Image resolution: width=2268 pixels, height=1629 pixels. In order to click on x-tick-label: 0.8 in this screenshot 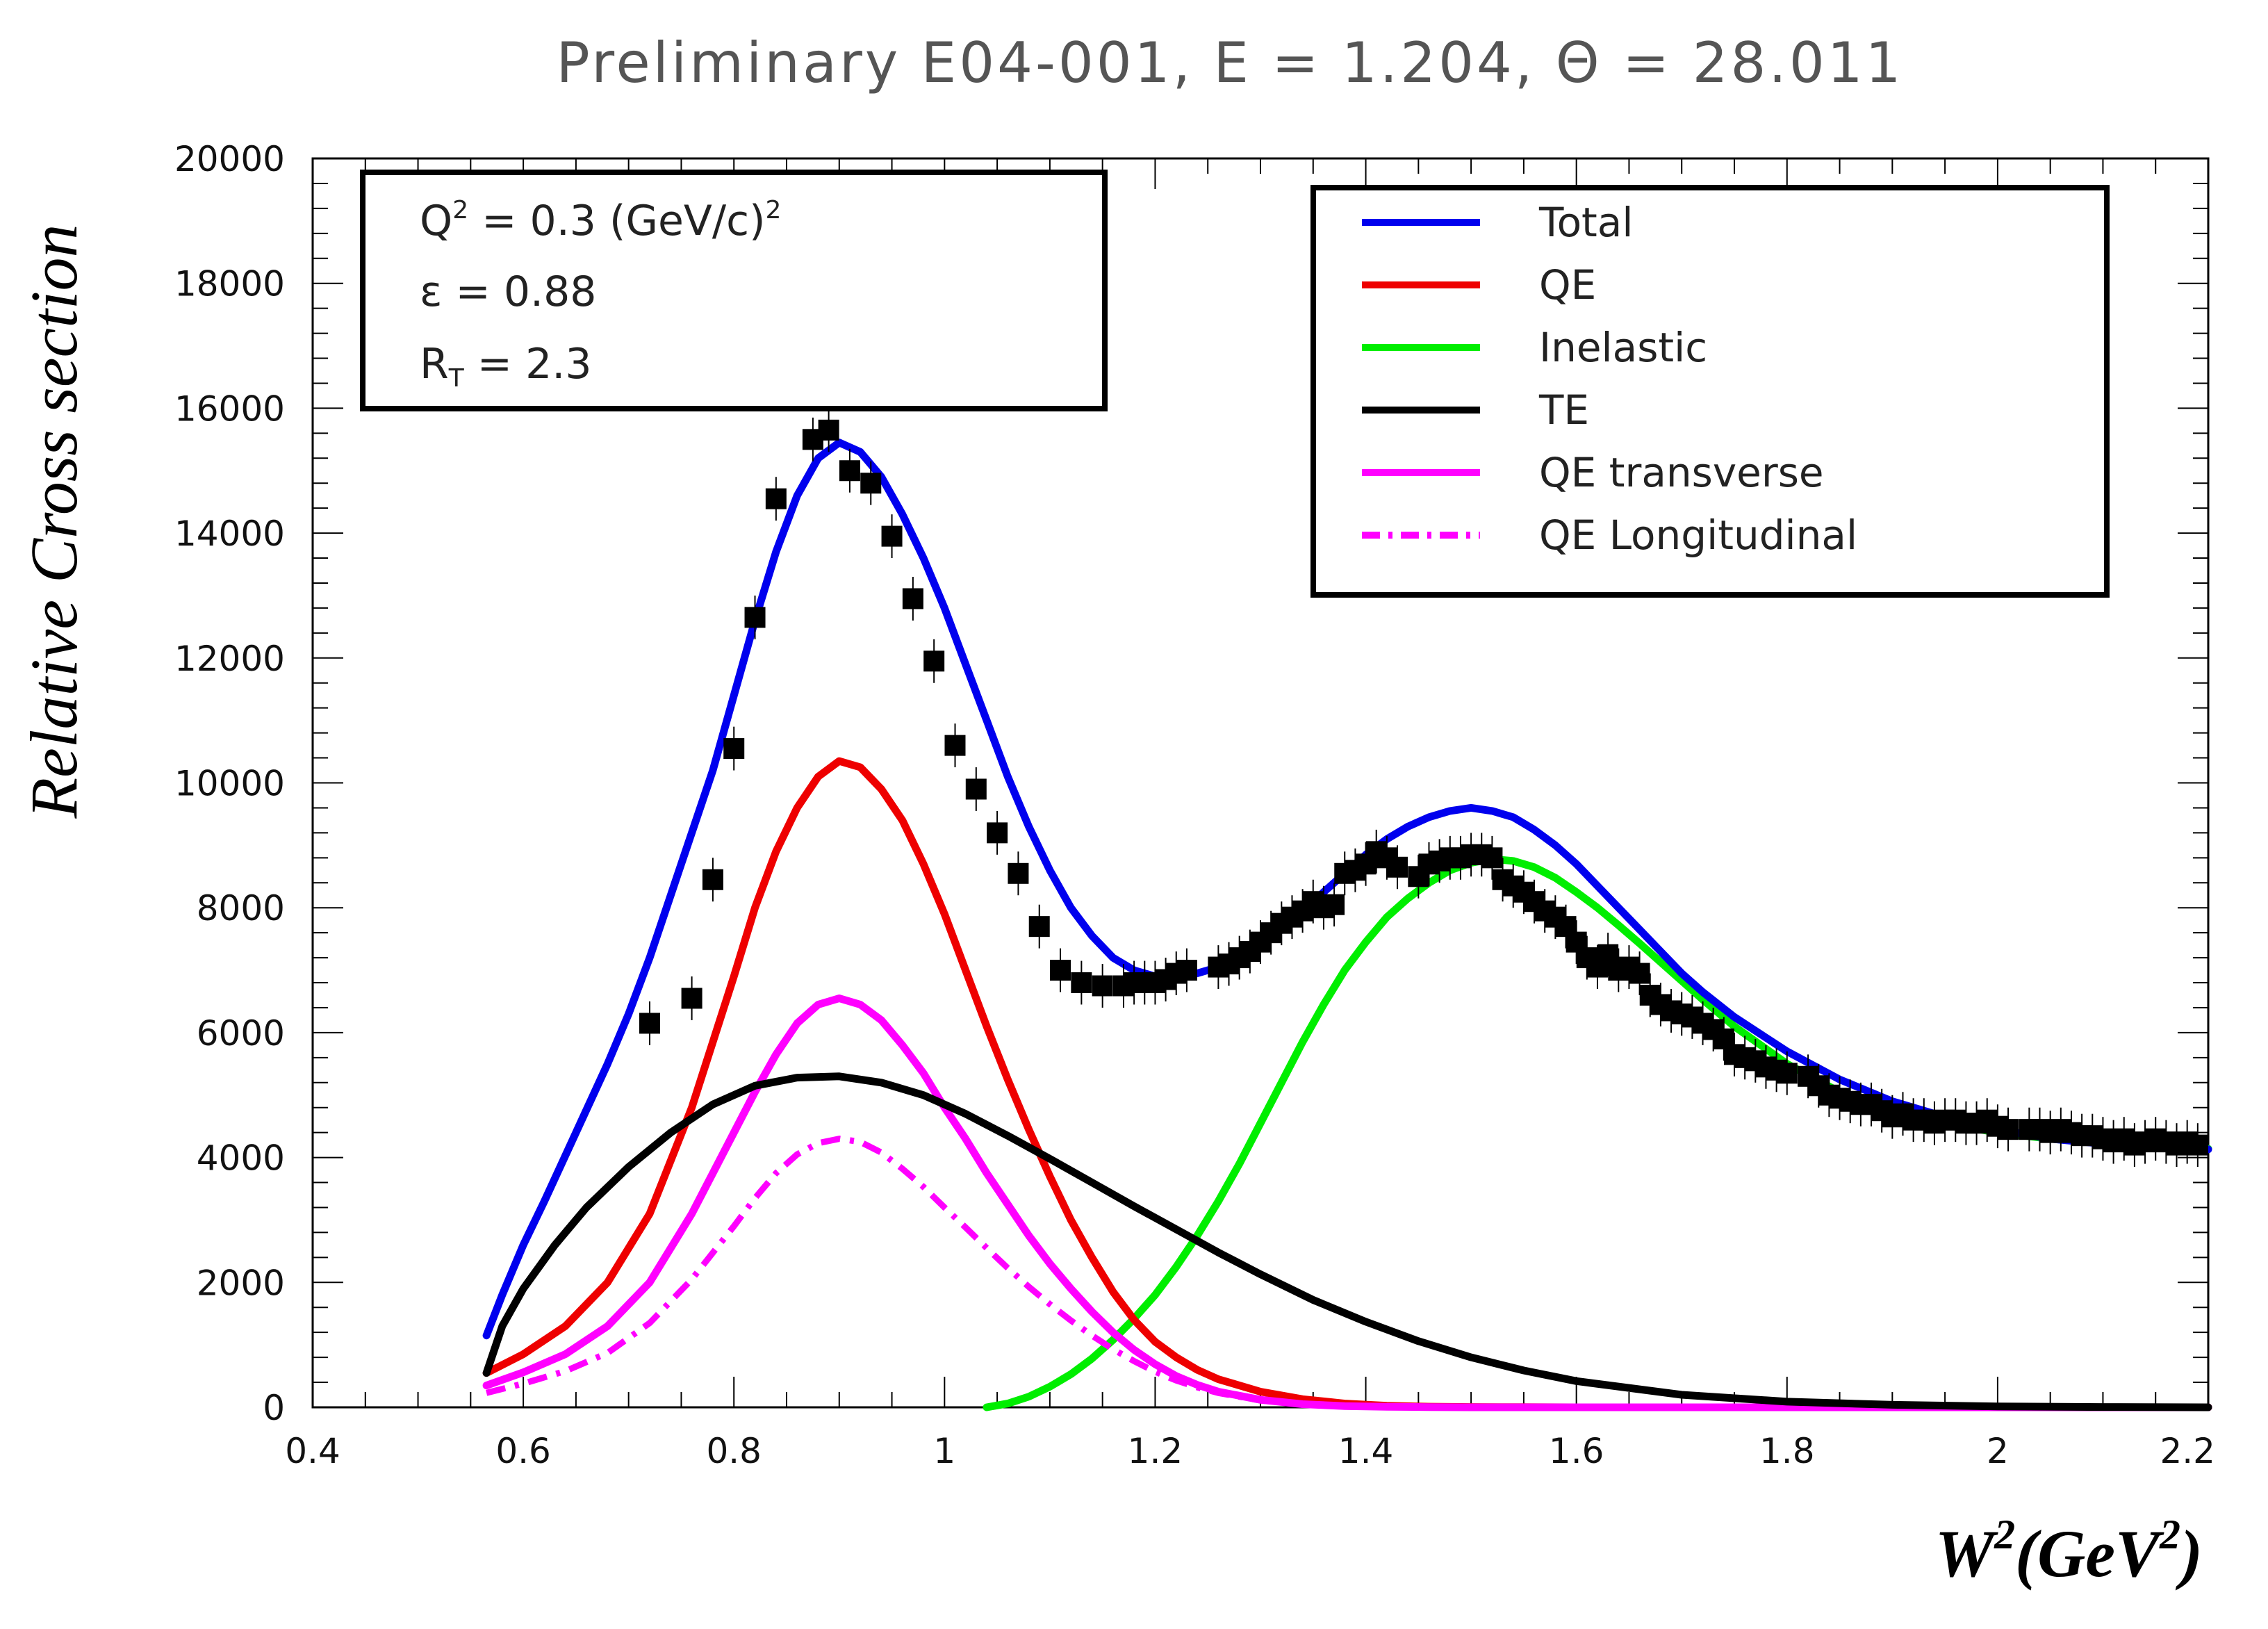, I will do `click(734, 1451)`.